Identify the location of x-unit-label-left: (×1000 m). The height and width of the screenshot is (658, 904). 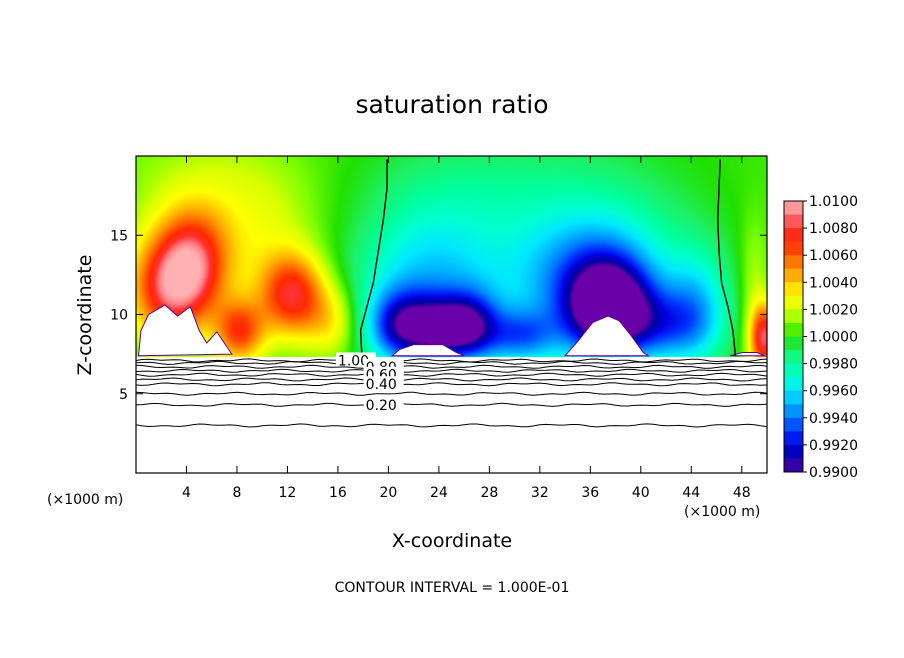
(85, 500).